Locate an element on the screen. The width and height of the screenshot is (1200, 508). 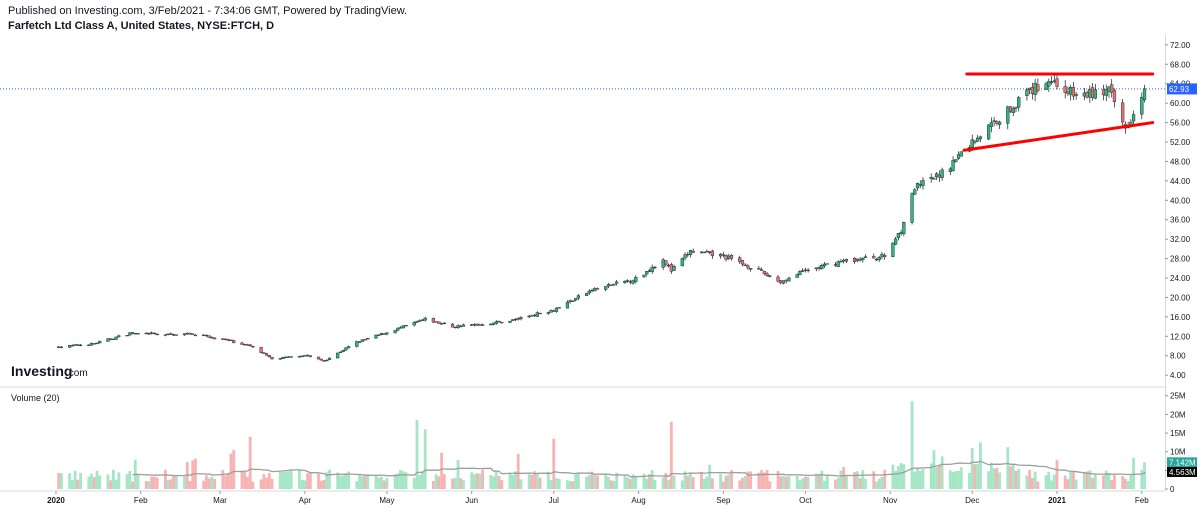
time-tick-label: Oct is located at coordinates (805, 500).